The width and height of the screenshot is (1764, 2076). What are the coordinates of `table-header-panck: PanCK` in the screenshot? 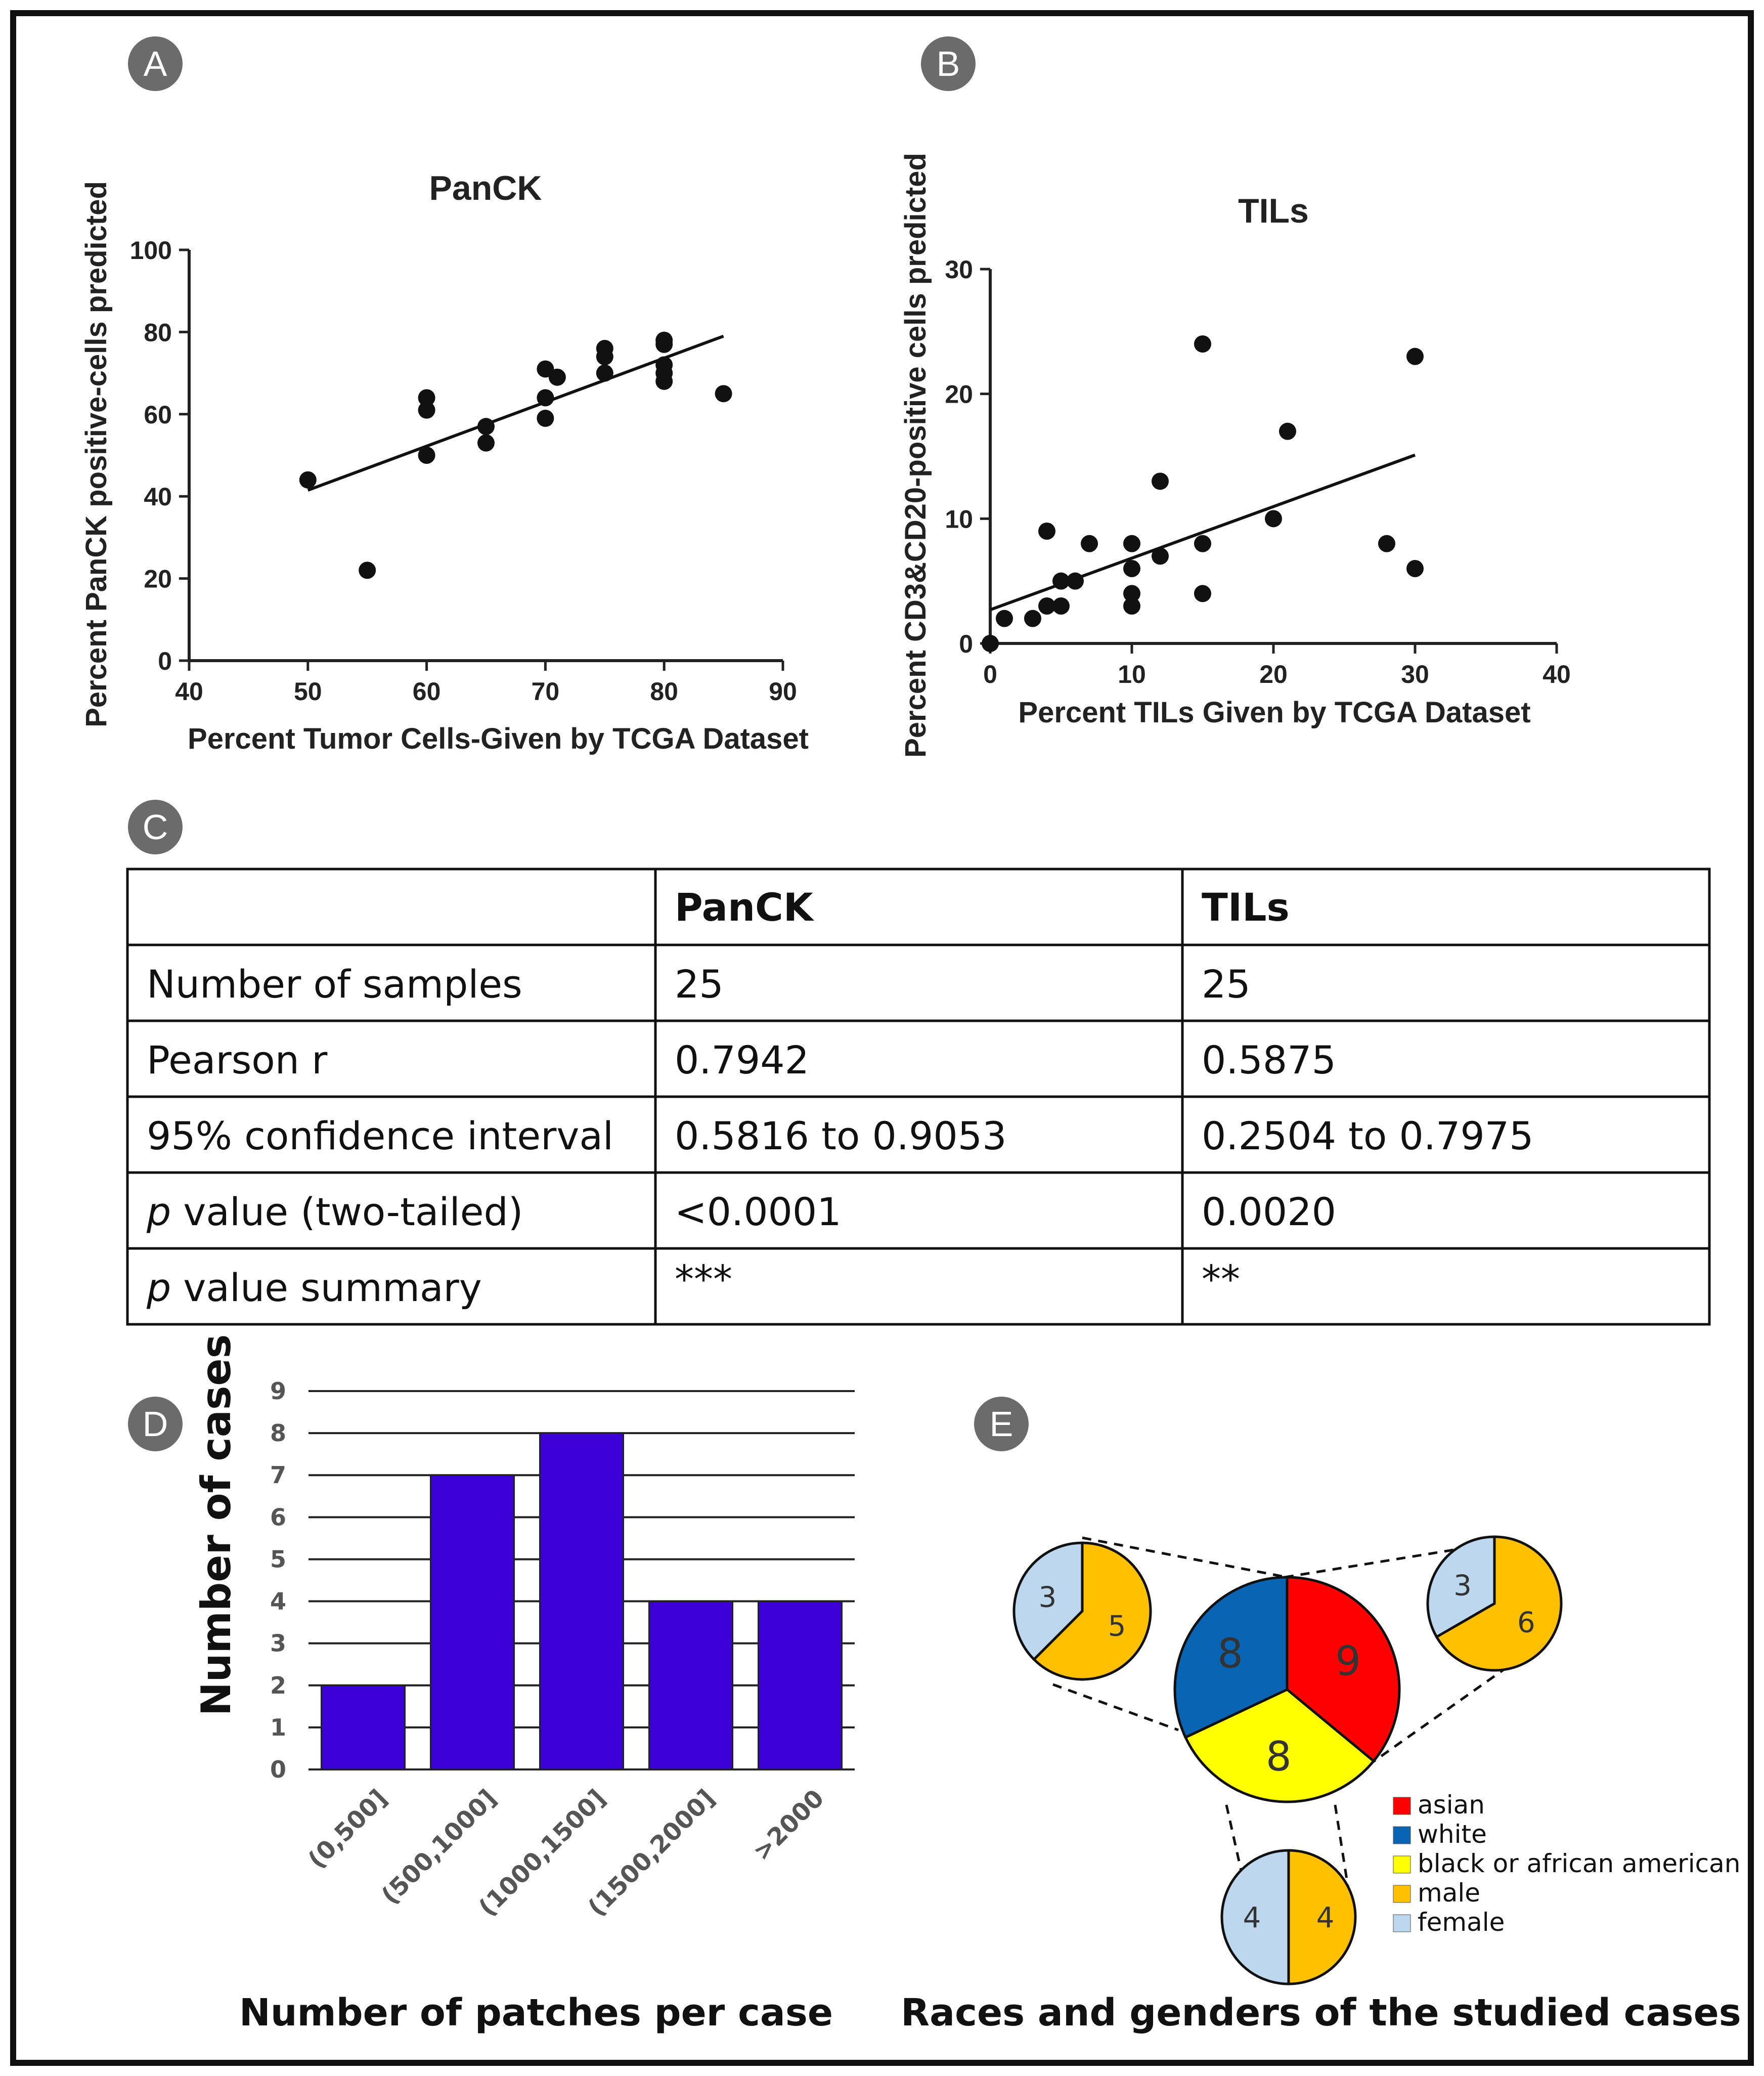 It's located at (745, 908).